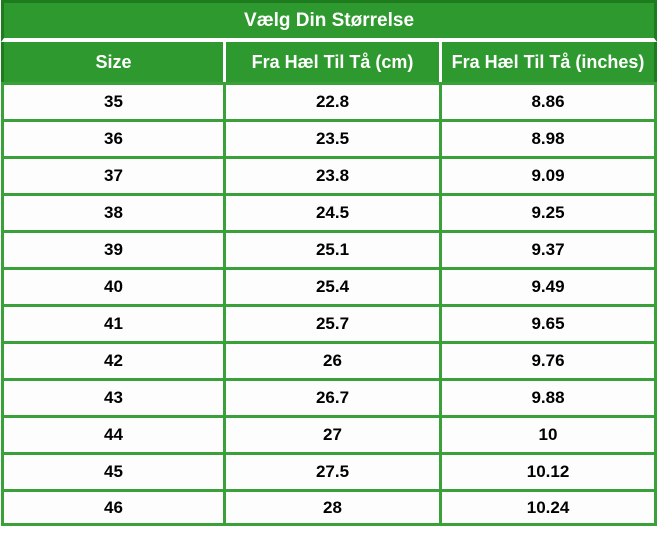 The width and height of the screenshot is (658, 543). I want to click on cm-cell: 27, so click(331, 433).